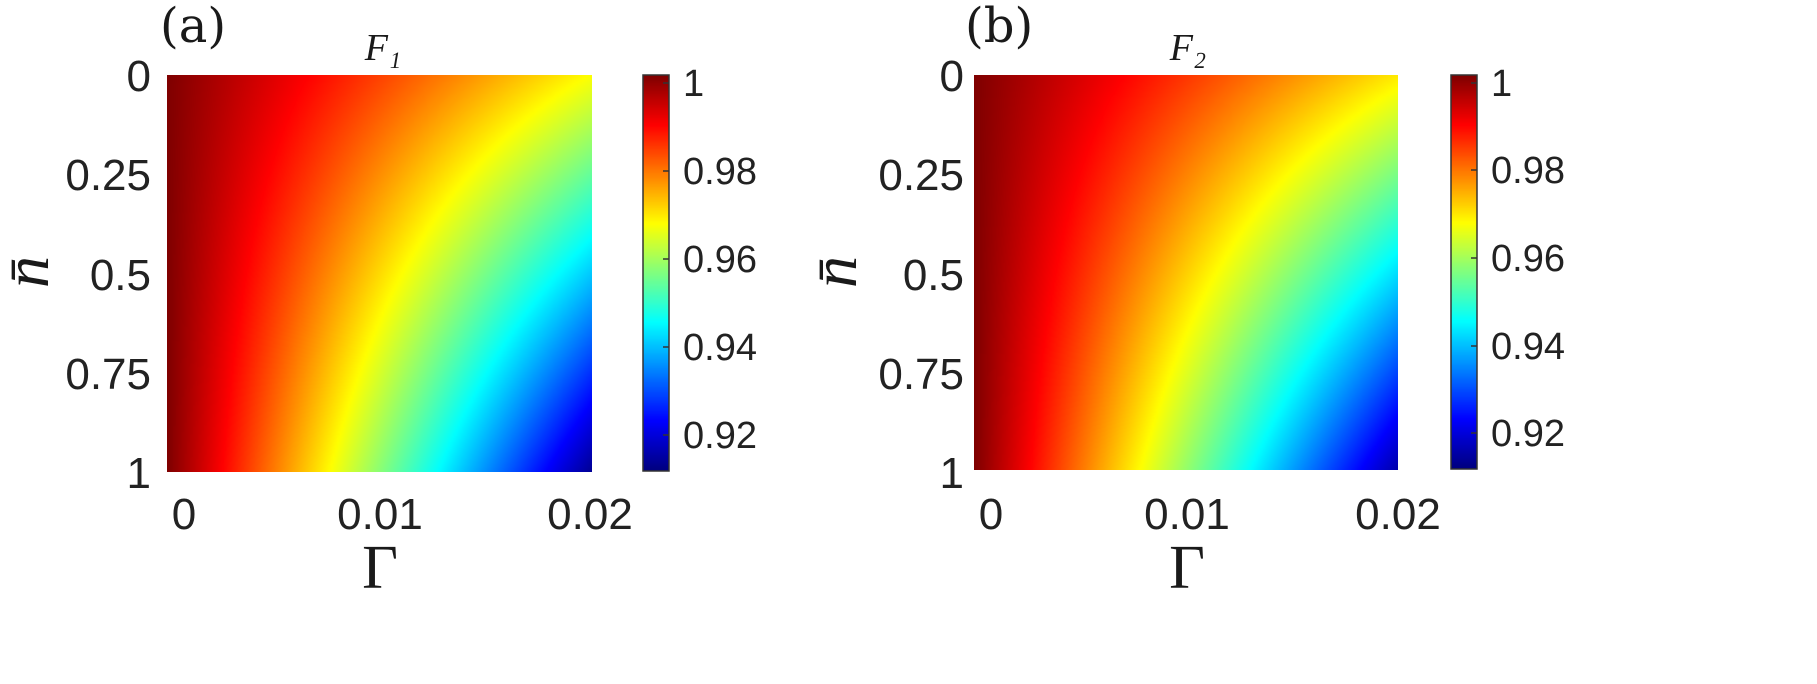  I want to click on colorbar-frame-b, so click(1464, 272).